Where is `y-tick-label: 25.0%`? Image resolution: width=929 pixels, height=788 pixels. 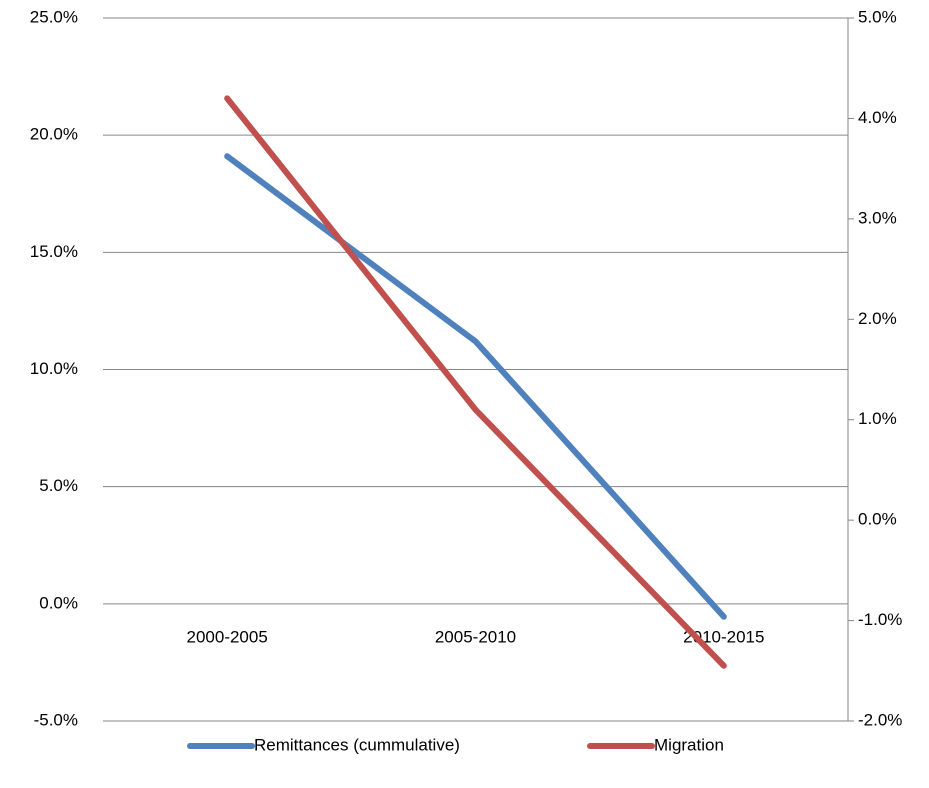
y-tick-label: 25.0% is located at coordinates (54, 16).